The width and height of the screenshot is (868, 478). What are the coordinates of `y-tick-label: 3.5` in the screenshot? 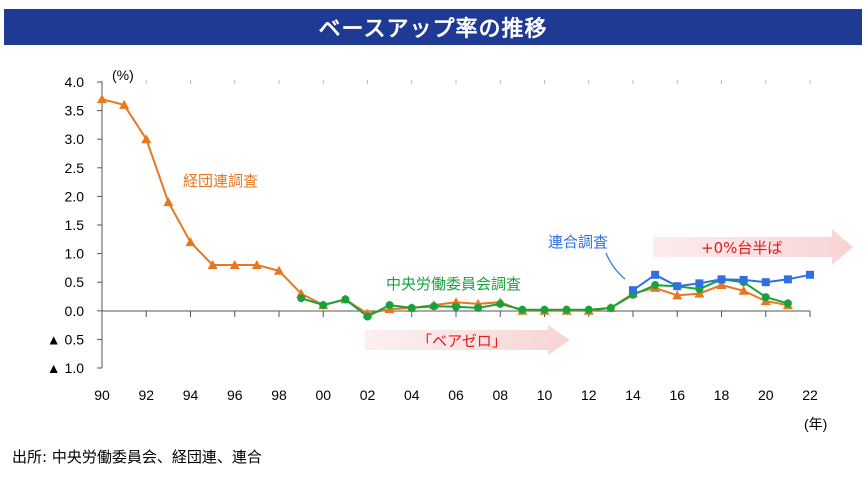 It's located at (75, 111).